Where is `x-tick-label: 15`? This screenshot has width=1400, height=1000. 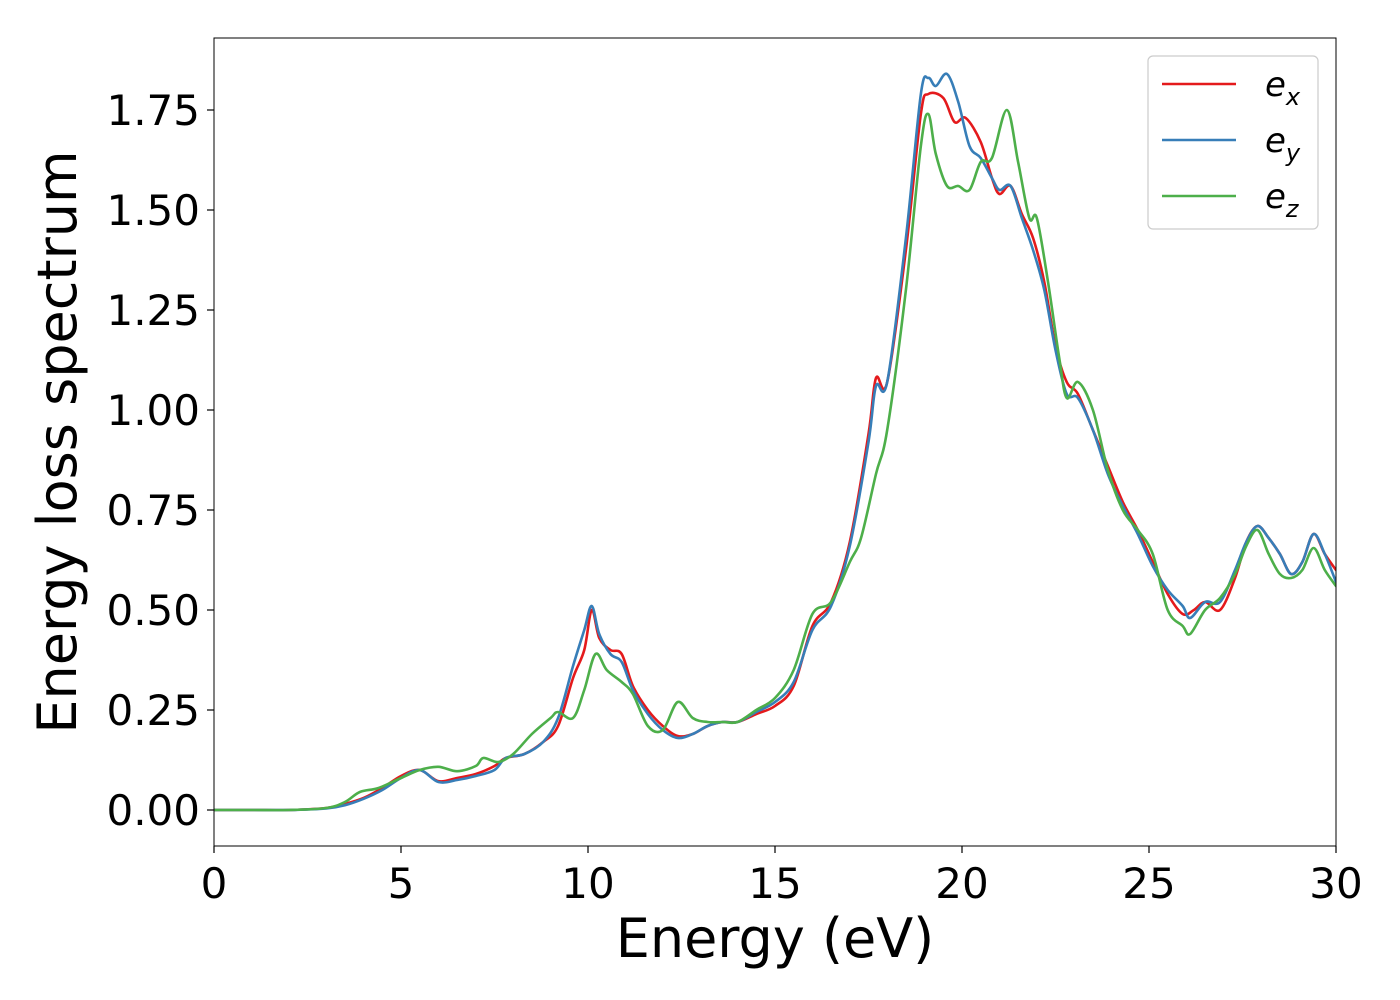
x-tick-label: 15 is located at coordinates (774, 883).